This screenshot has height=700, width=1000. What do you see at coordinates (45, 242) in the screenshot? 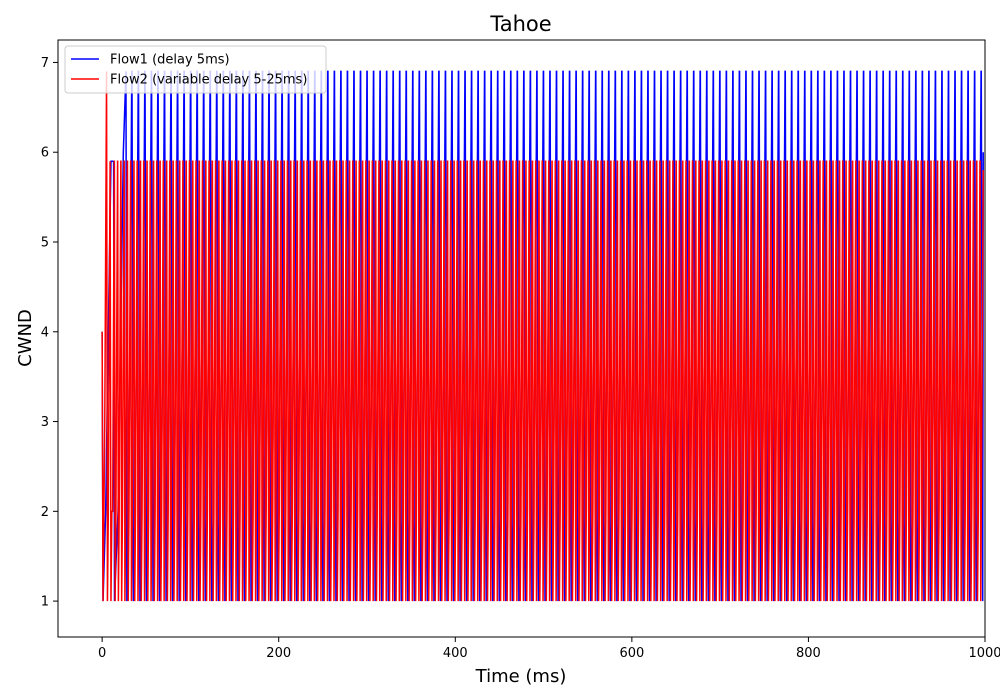
I see `y-tick-label: 5` at bounding box center [45, 242].